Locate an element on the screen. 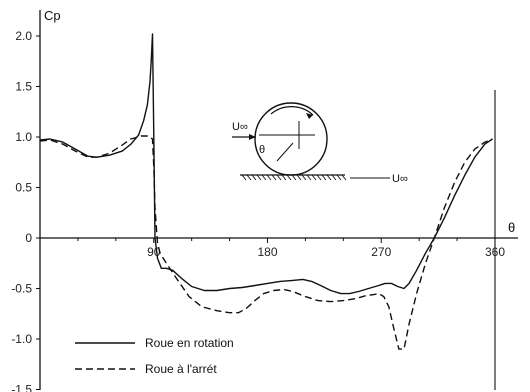 The height and width of the screenshot is (392, 530). wheel-inset-diagram: θ U∞ U∞ is located at coordinates (320, 143).